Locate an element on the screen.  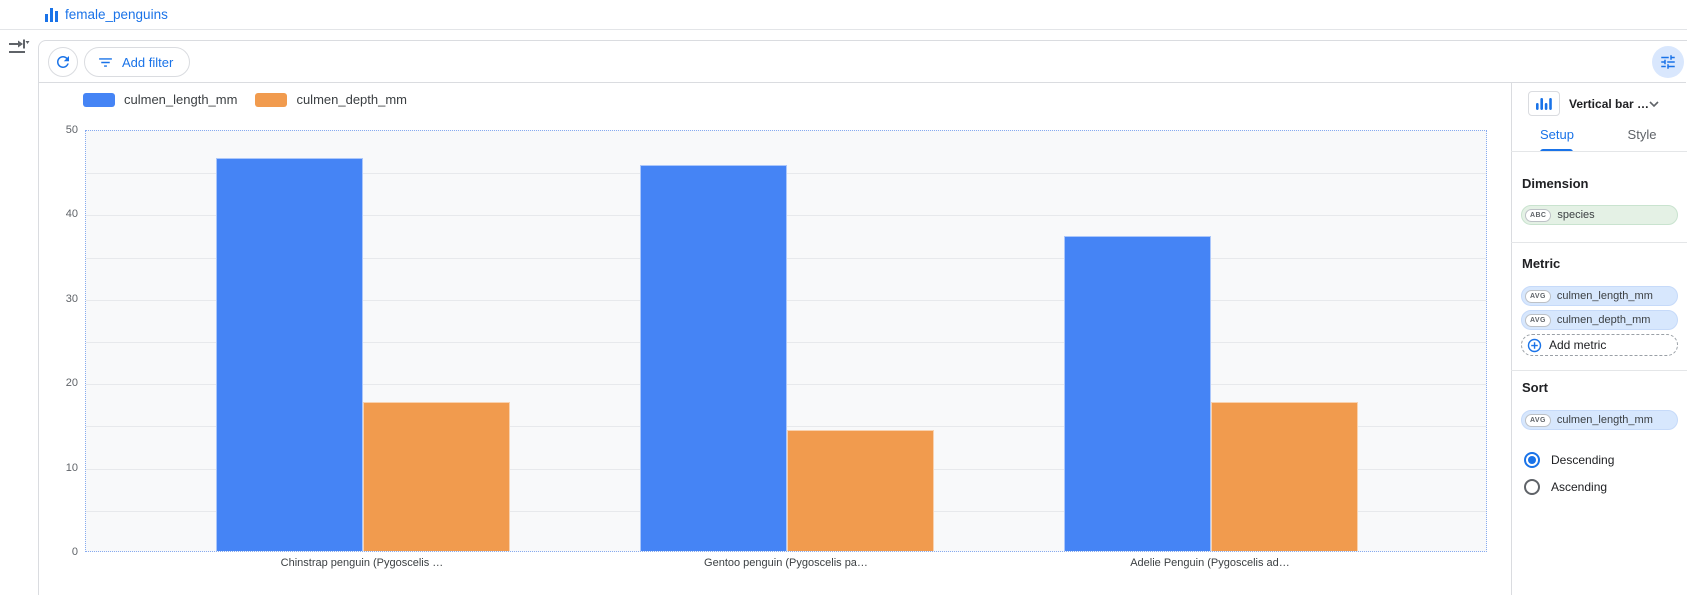
add-metric-button: Add metric is located at coordinates (1599, 345).